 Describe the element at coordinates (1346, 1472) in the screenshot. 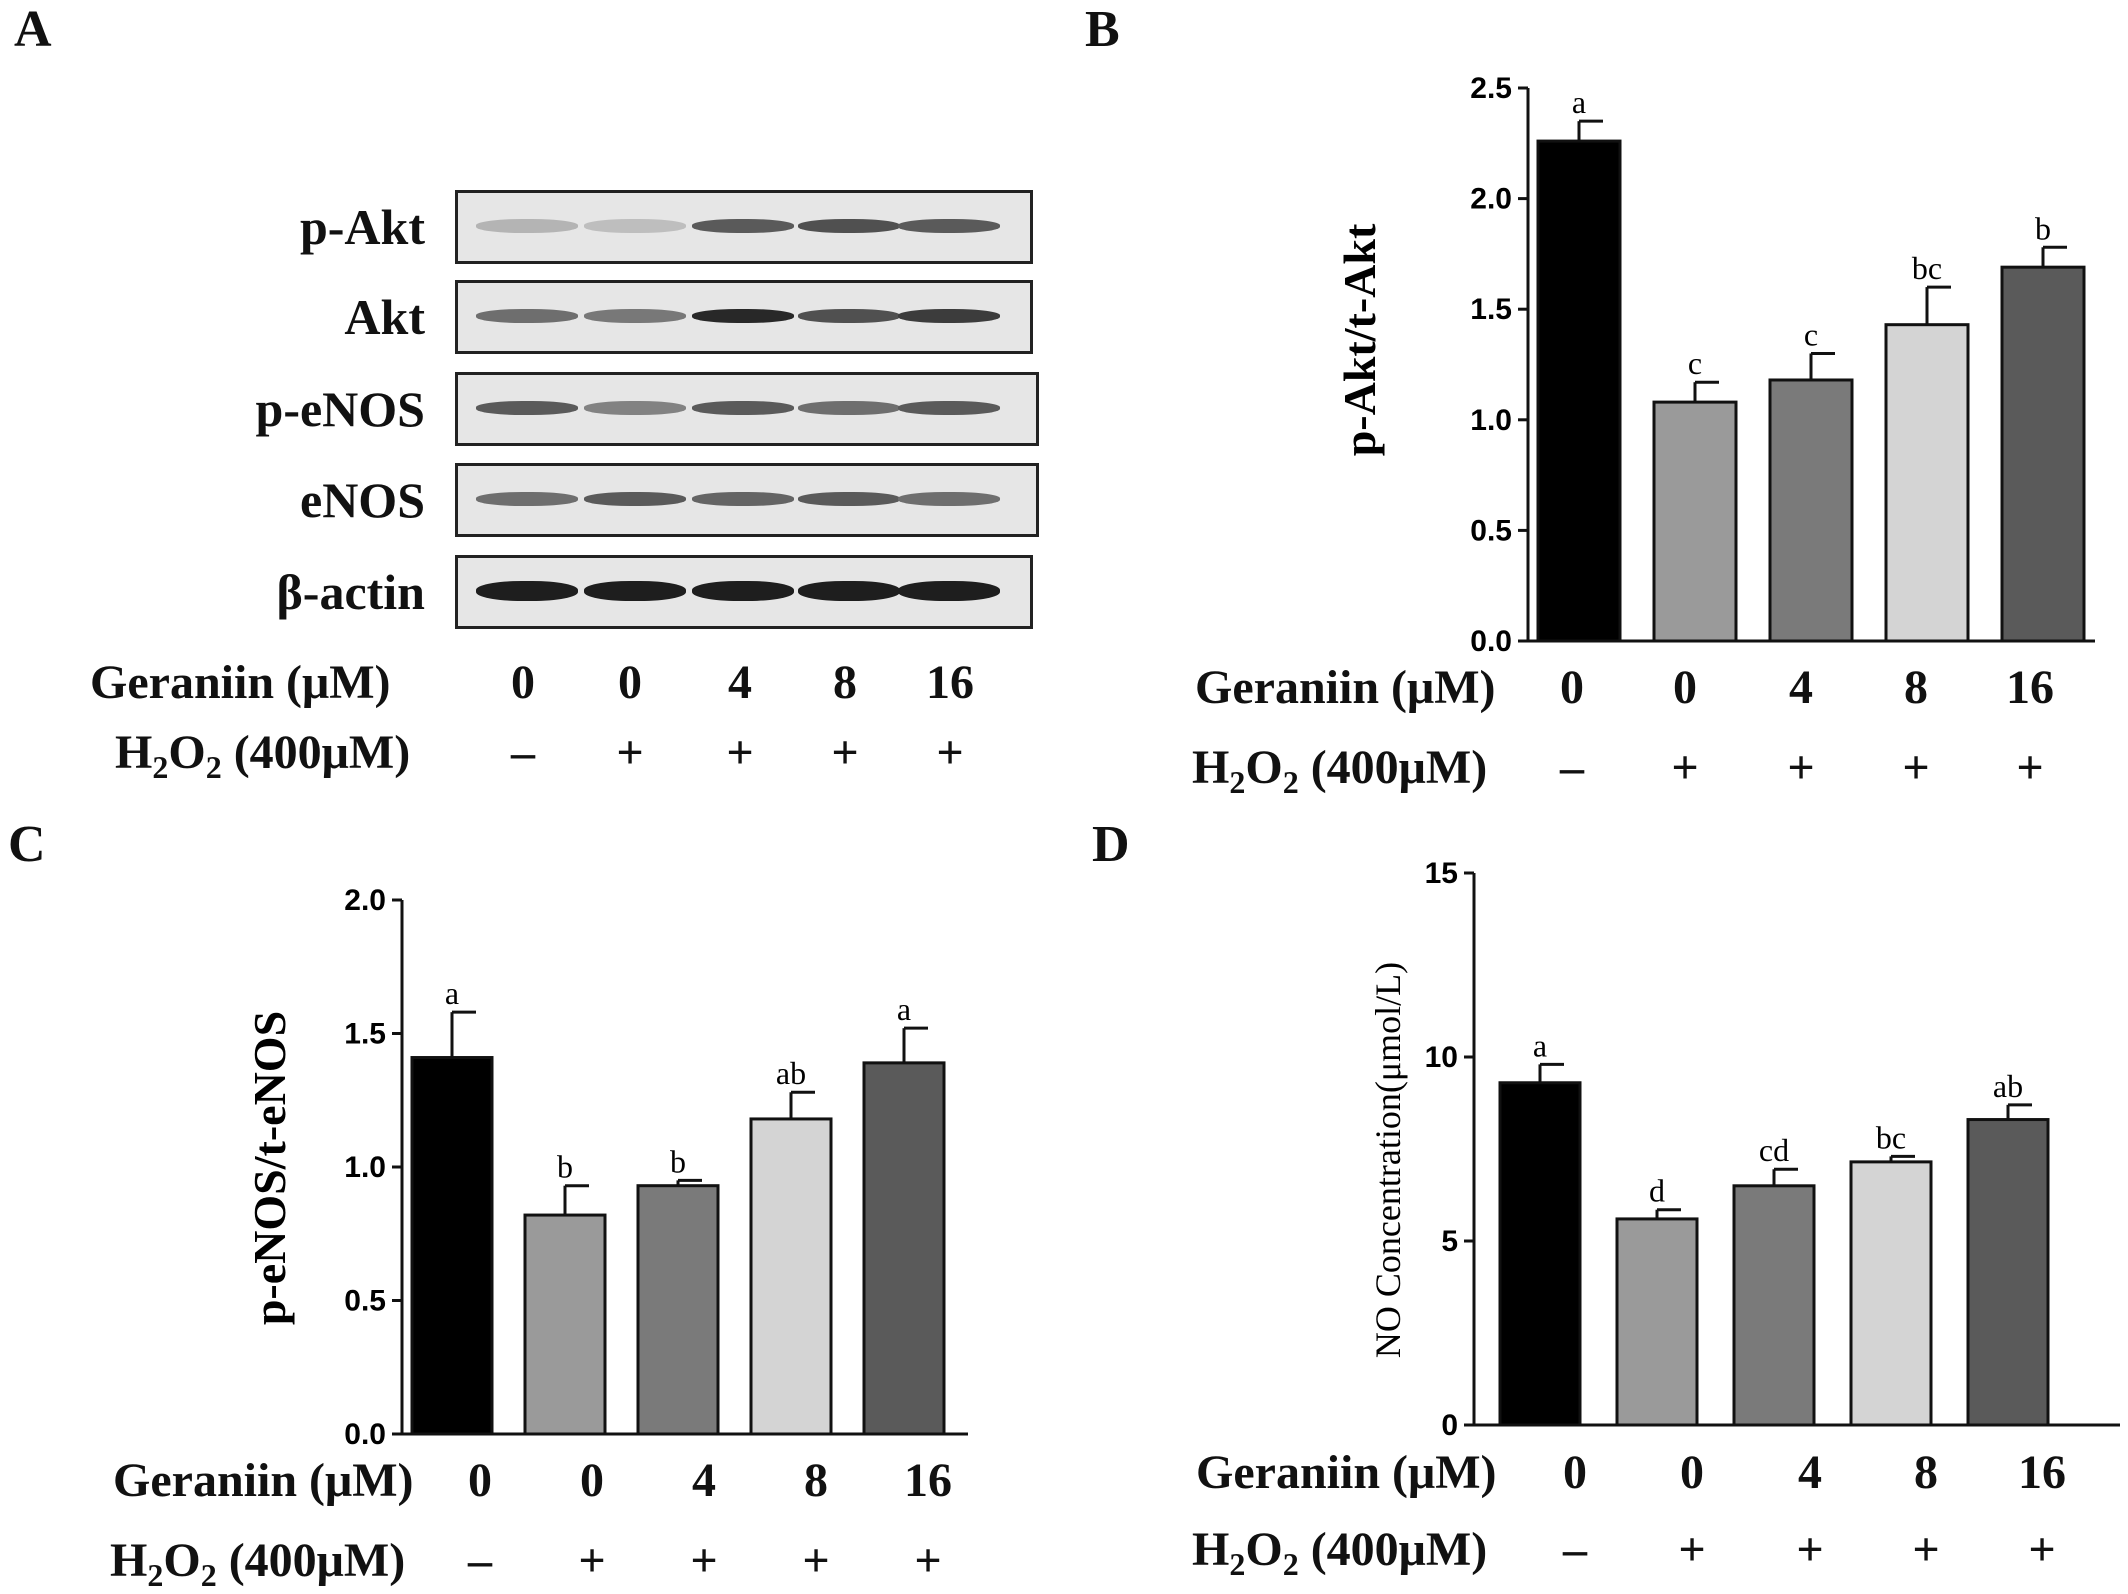

I see `geraniin-label: Geraniin (μM)` at that location.